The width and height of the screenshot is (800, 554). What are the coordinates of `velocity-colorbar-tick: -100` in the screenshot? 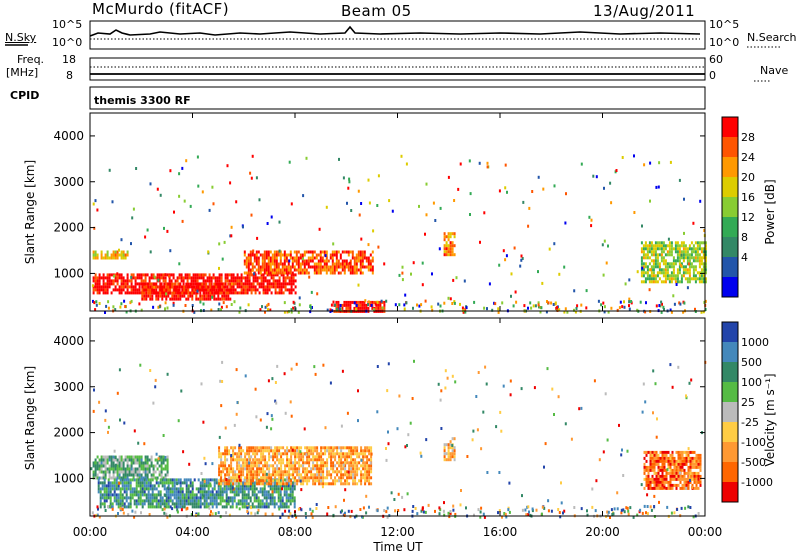 It's located at (753, 442).